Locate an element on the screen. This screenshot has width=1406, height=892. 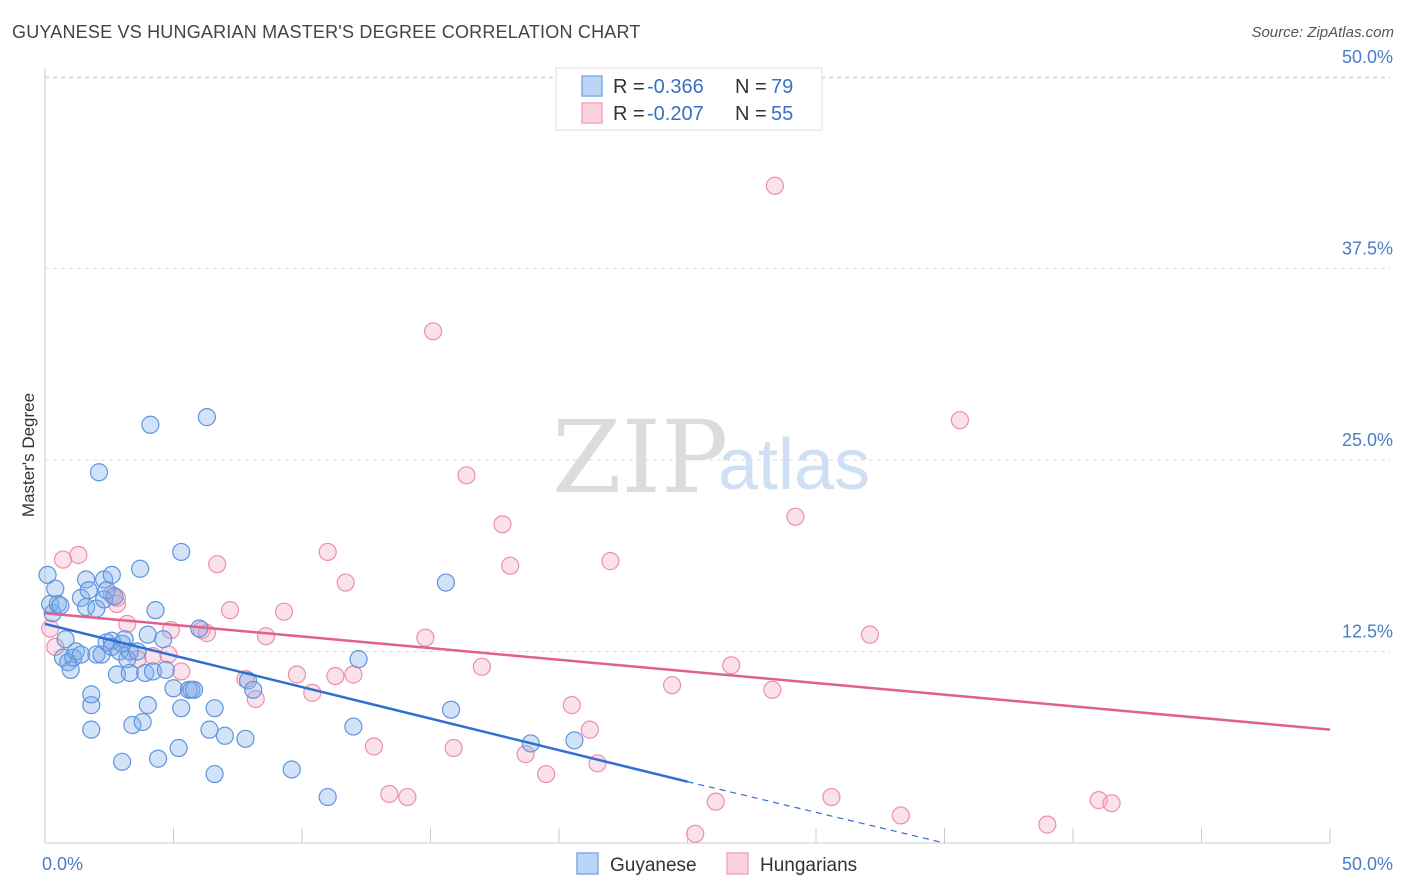
legend-r-value-guyanese: -0.366 is located at coordinates (675, 87).